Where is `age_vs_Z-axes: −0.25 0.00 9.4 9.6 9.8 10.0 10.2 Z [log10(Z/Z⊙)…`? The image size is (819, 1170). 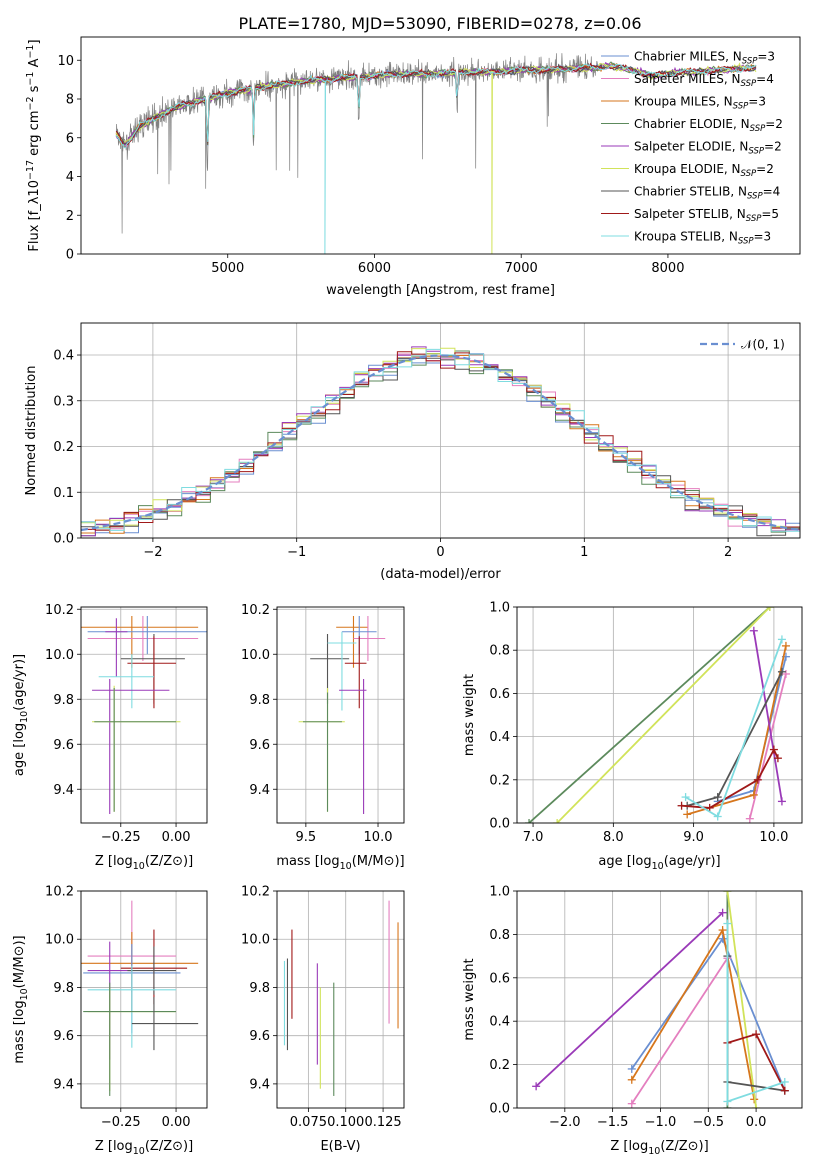 age_vs_Z-axes: −0.25 0.00 9.4 9.6 9.8 10.0 10.2 Z [log10(Z/Z⊙)… is located at coordinates (110, 737).